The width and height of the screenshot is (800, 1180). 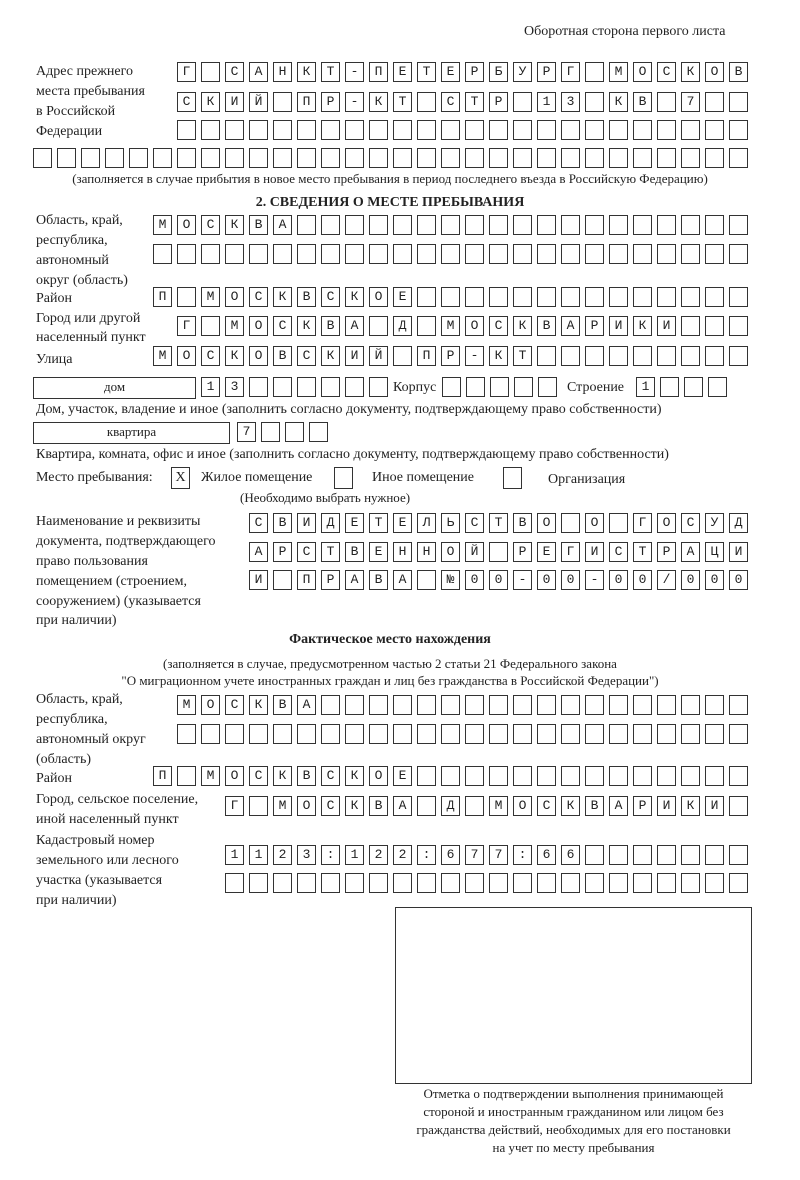 What do you see at coordinates (489, 807) in the screenshot?
I see `actual-city-row: Г МОСКВА Д МОСКВАРИКИ` at bounding box center [489, 807].